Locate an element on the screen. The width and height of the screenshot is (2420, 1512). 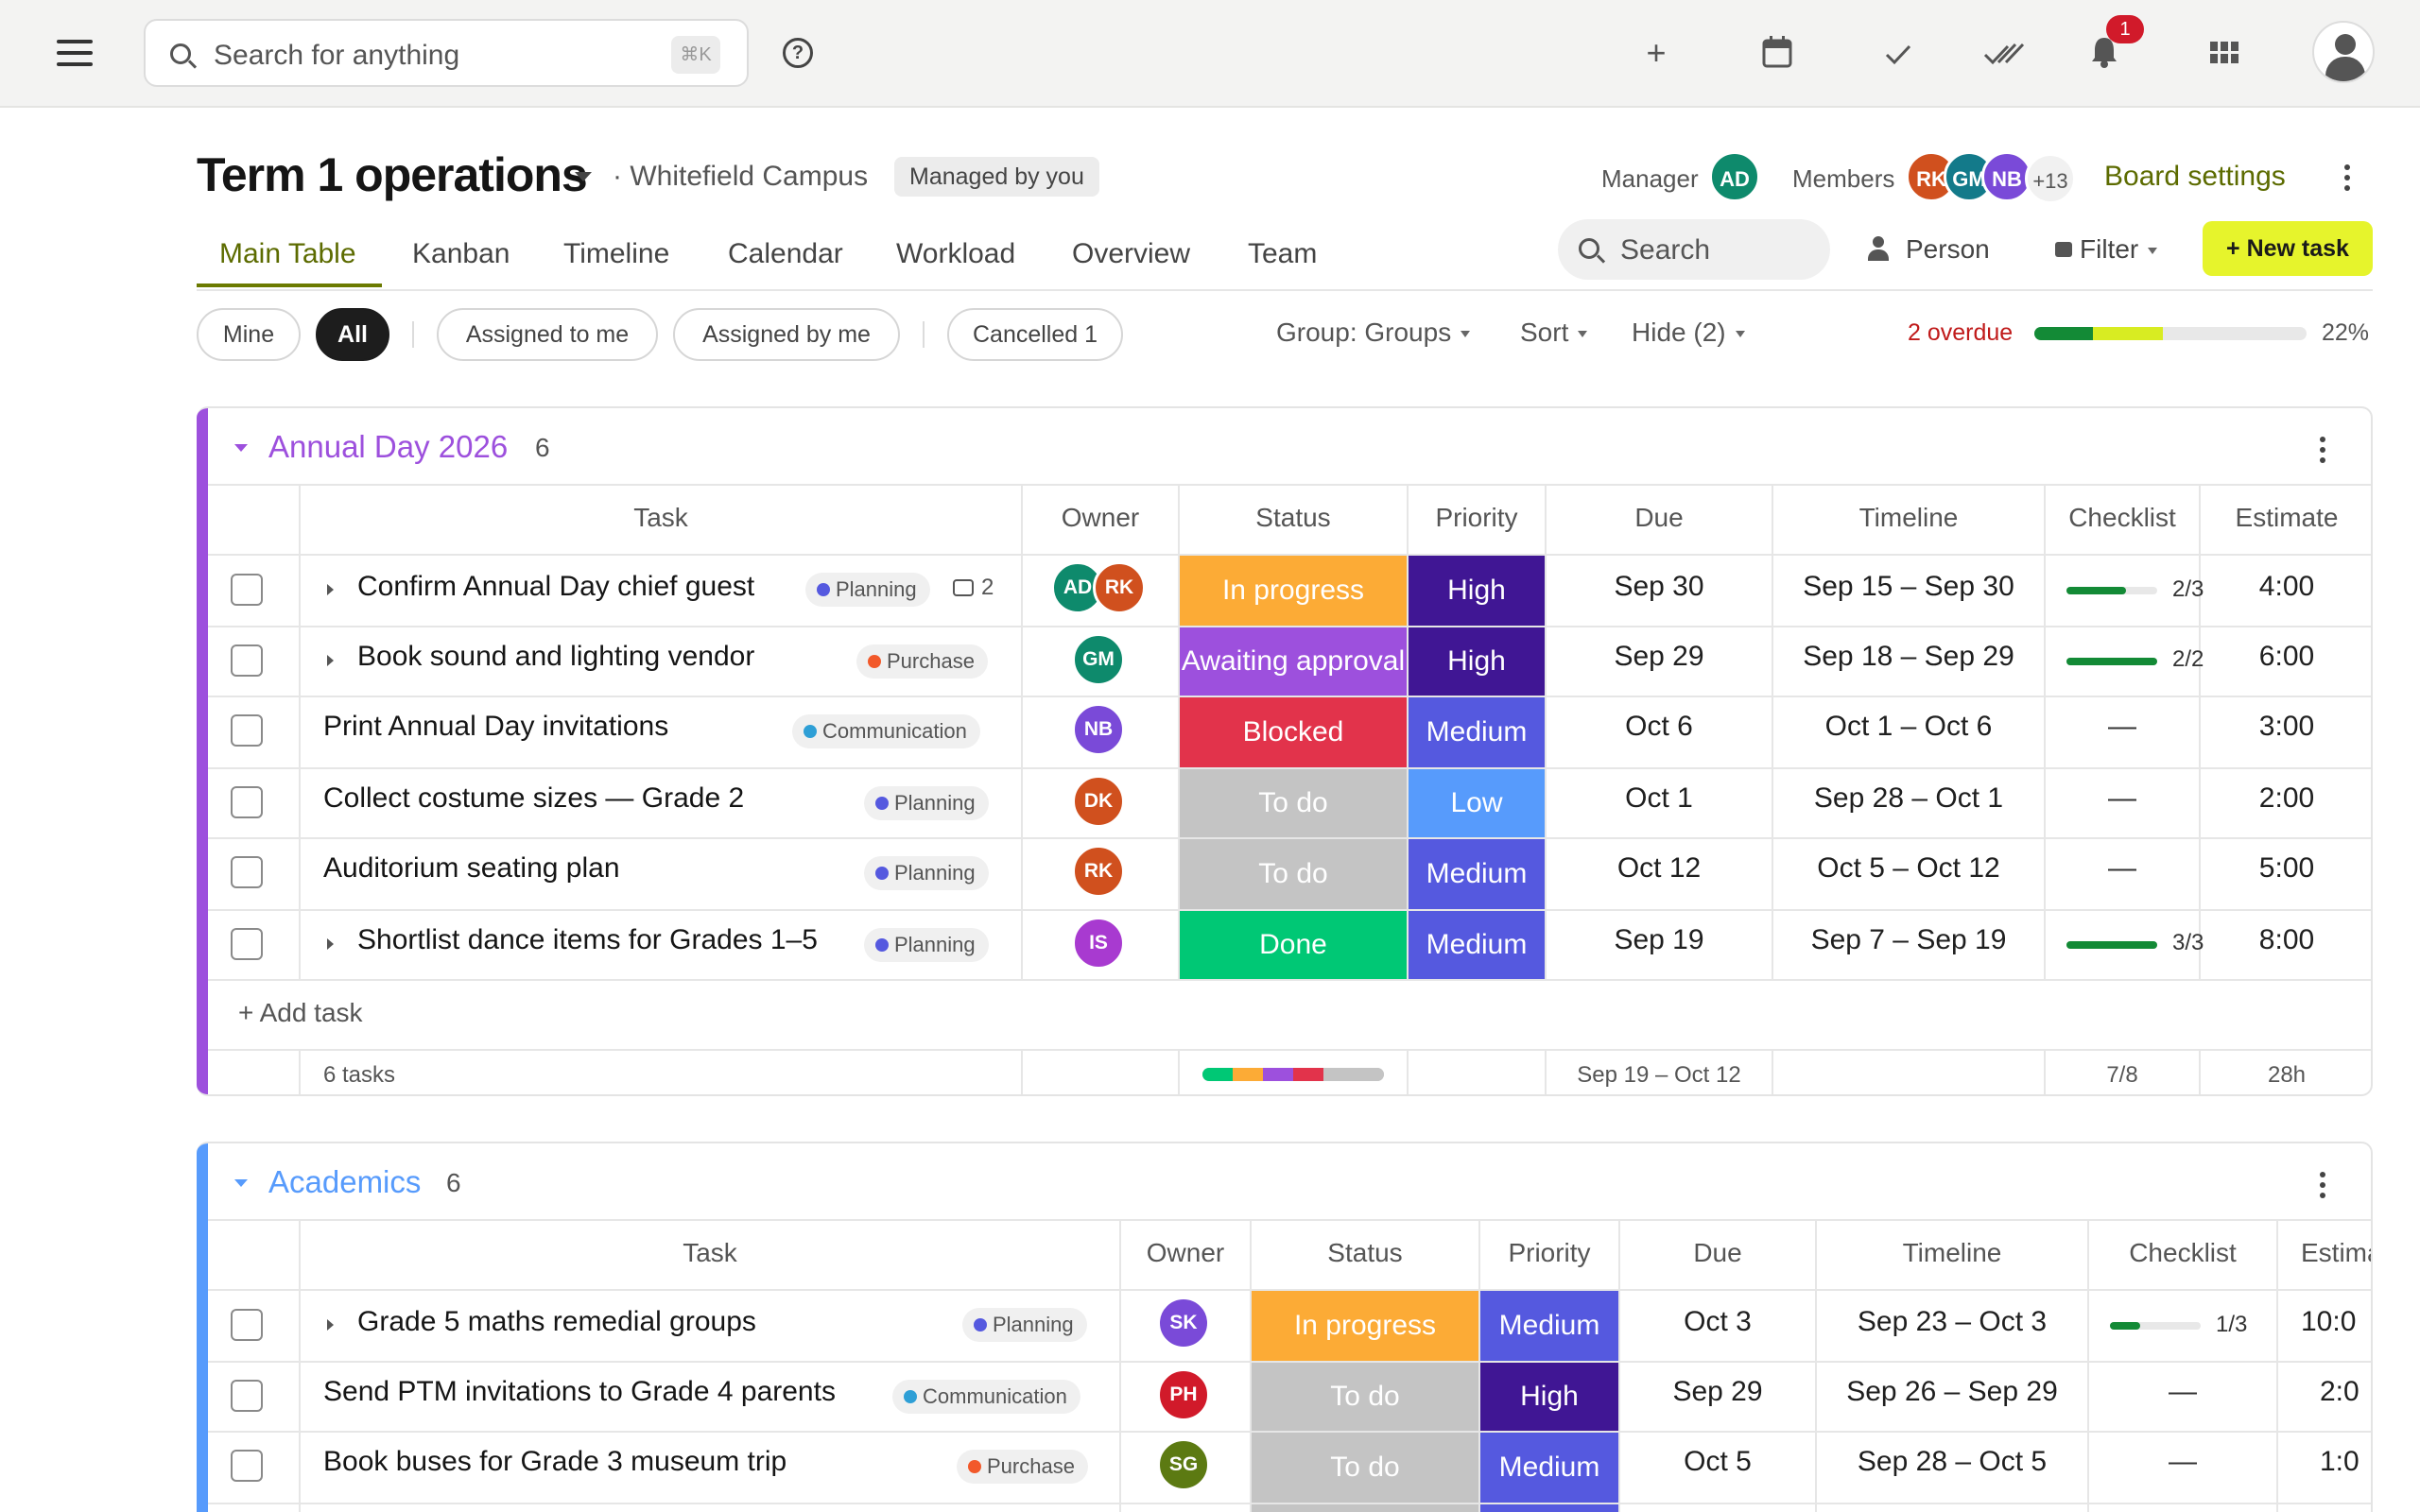
more-options-icon is located at coordinates (2348, 178).